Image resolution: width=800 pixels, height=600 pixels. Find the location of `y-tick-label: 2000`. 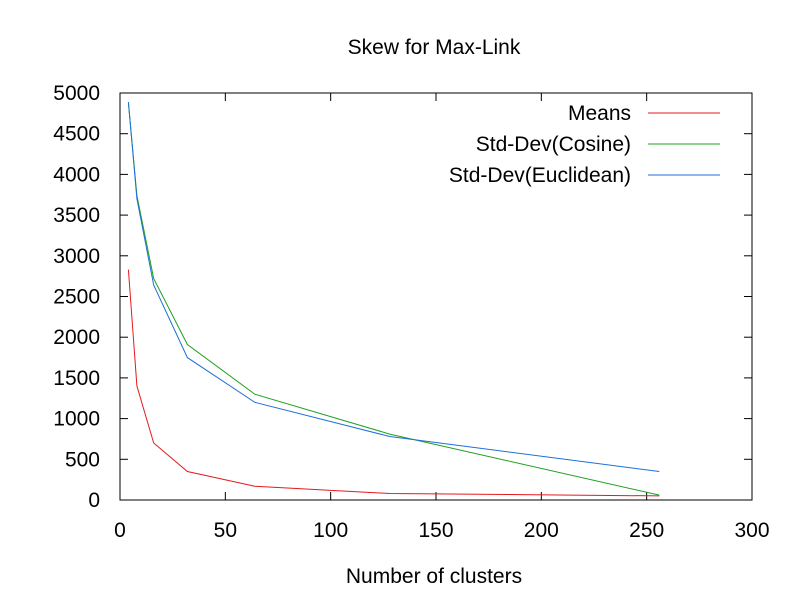

y-tick-label: 2000 is located at coordinates (76, 337).